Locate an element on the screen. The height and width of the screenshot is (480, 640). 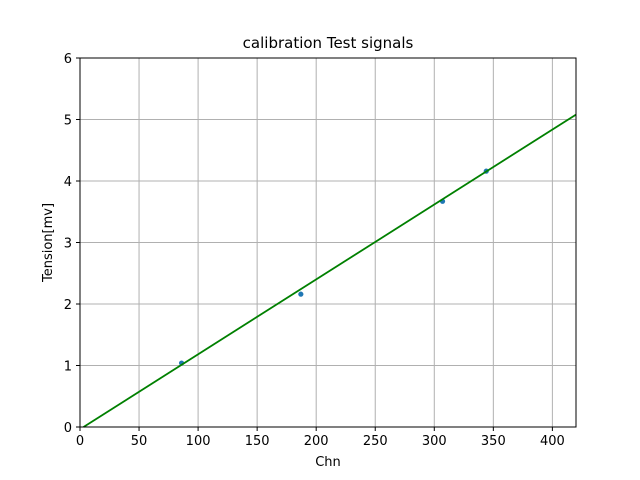
x-tick-label: 350 is located at coordinates (493, 441).